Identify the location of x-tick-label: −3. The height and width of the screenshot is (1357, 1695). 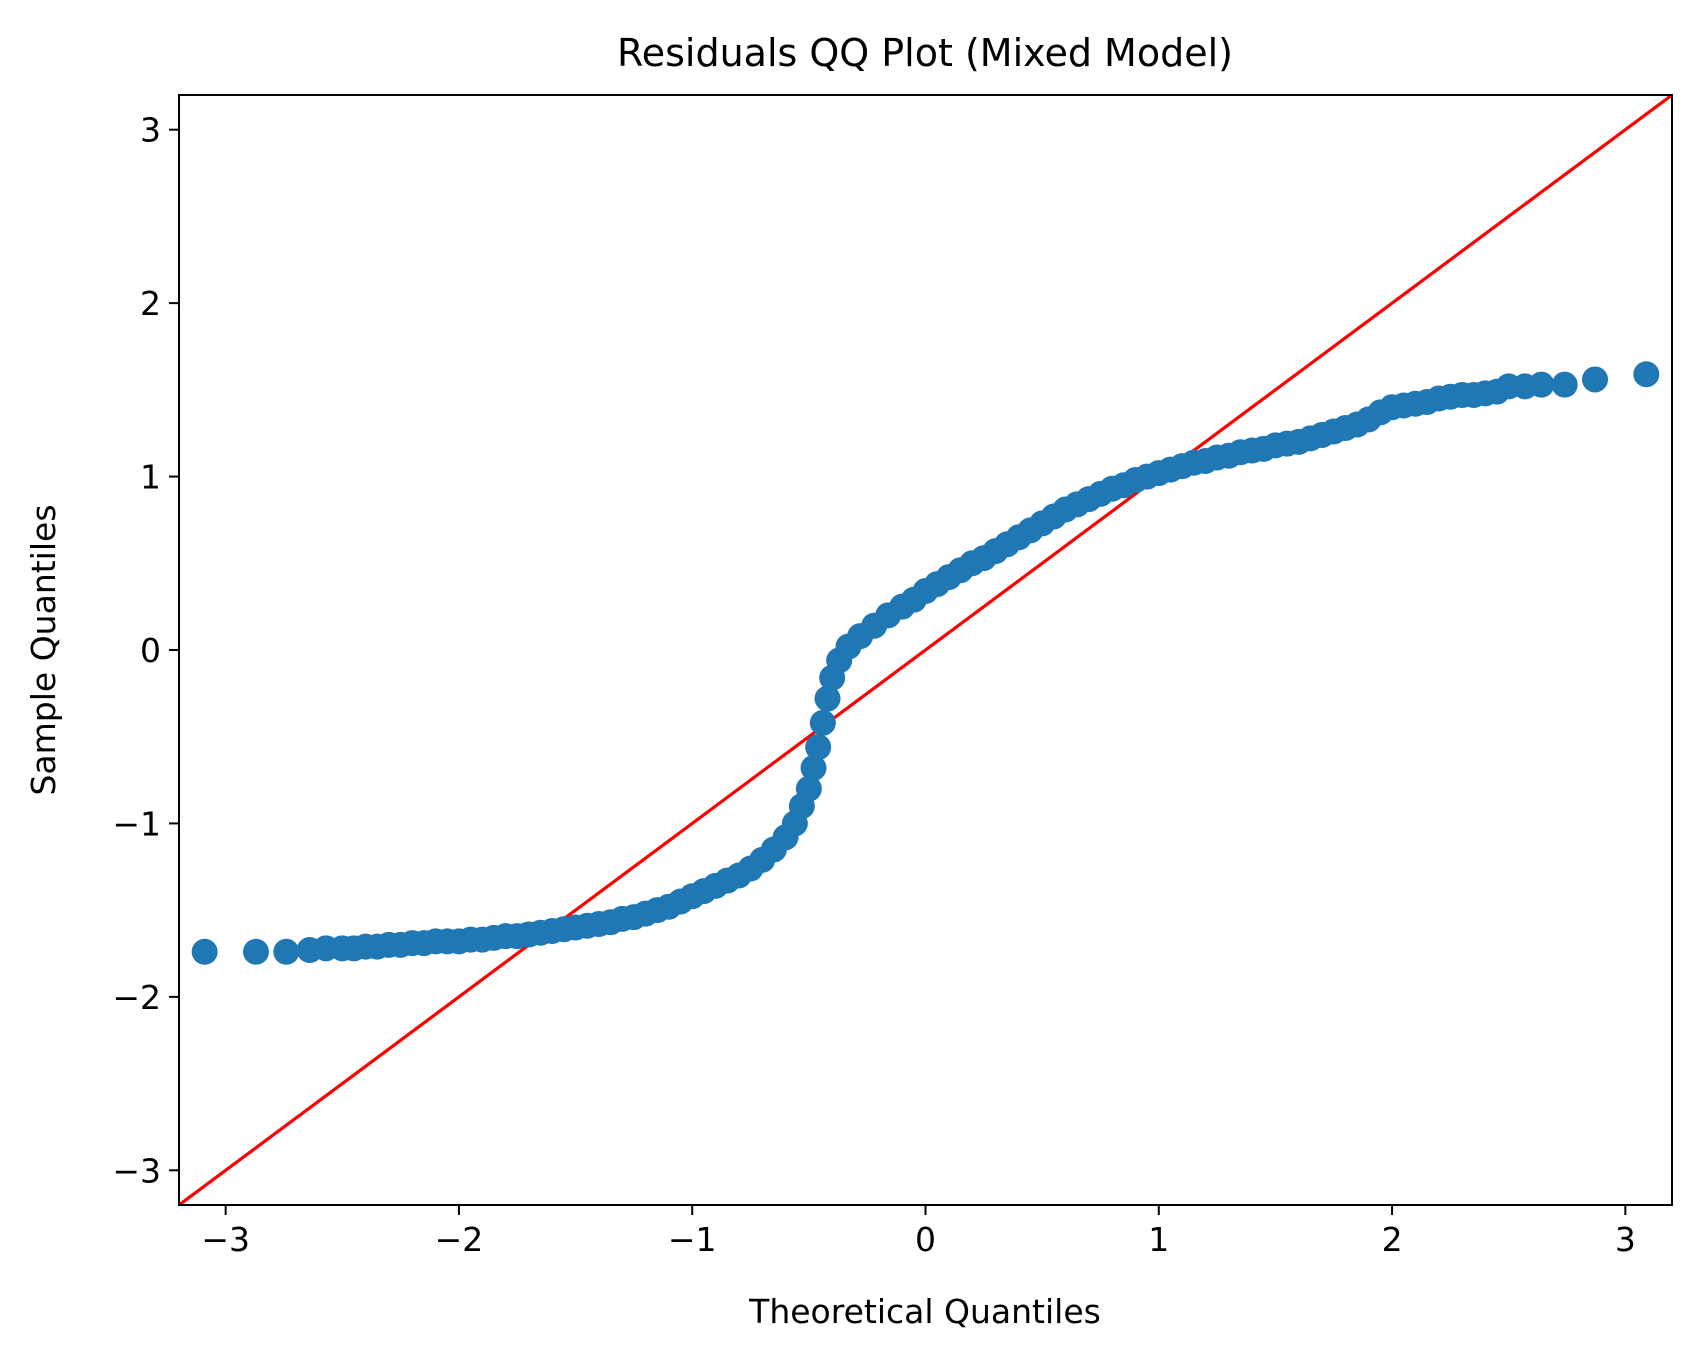
(225, 1239).